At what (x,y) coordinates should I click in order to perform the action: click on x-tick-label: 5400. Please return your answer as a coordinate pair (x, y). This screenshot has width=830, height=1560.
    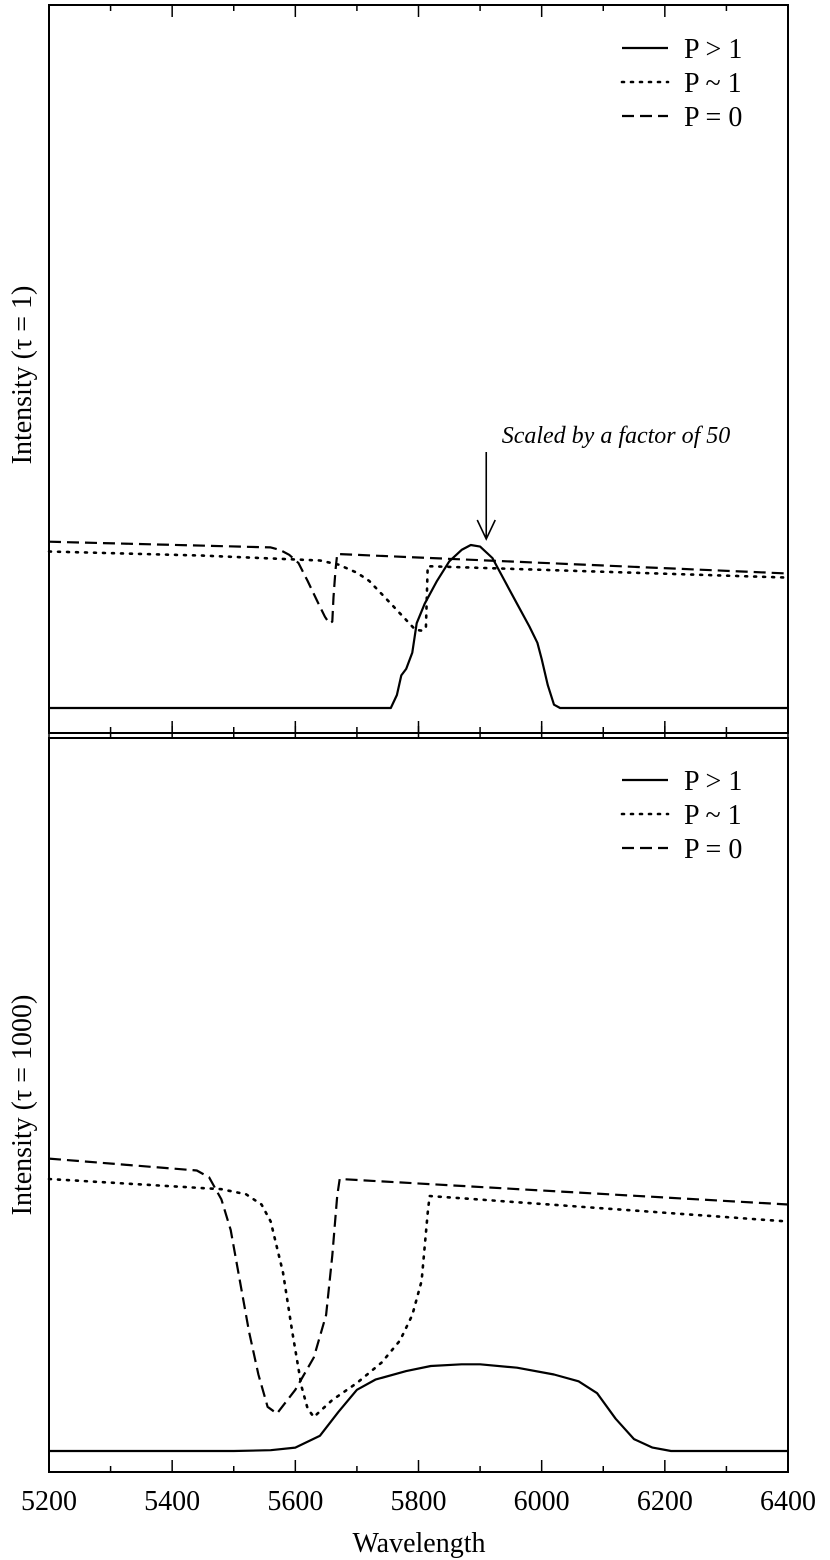
    Looking at the image, I should click on (172, 1501).